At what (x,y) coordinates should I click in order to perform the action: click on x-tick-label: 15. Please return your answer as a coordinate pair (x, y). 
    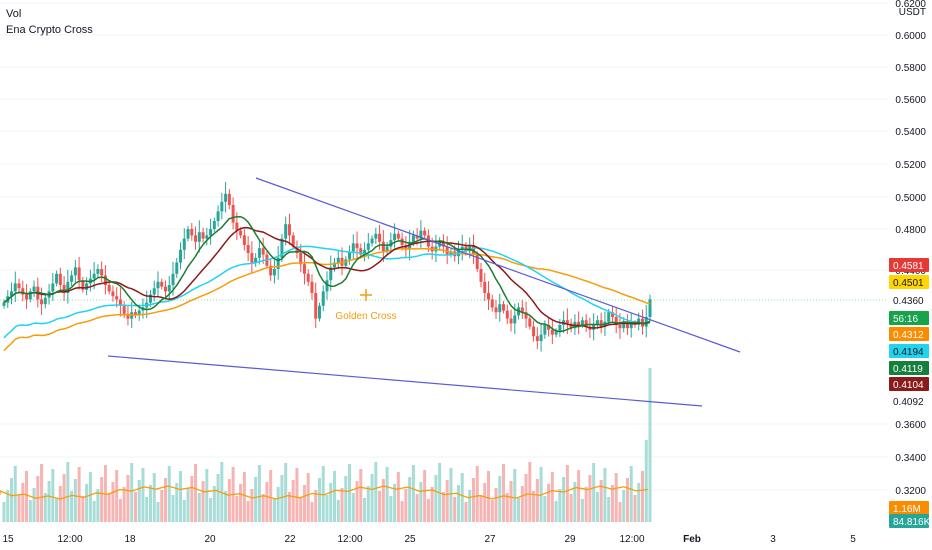
    Looking at the image, I should click on (8, 539).